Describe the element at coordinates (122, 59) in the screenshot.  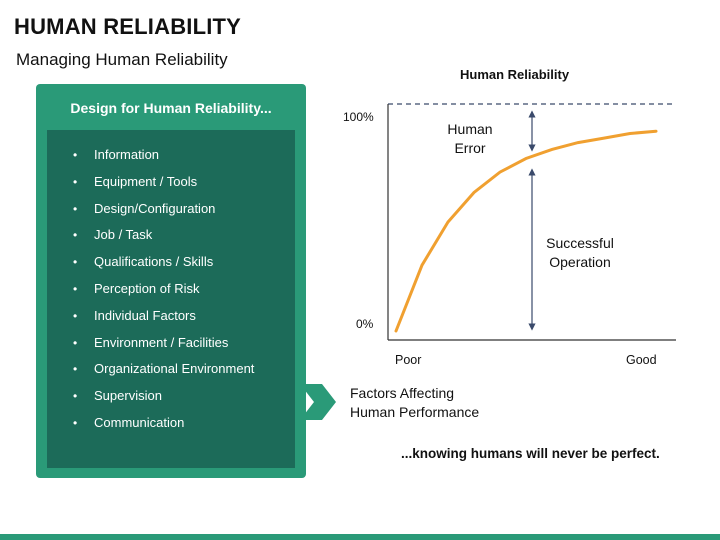
I see `page-subtitle: Managing Human Reliability` at that location.